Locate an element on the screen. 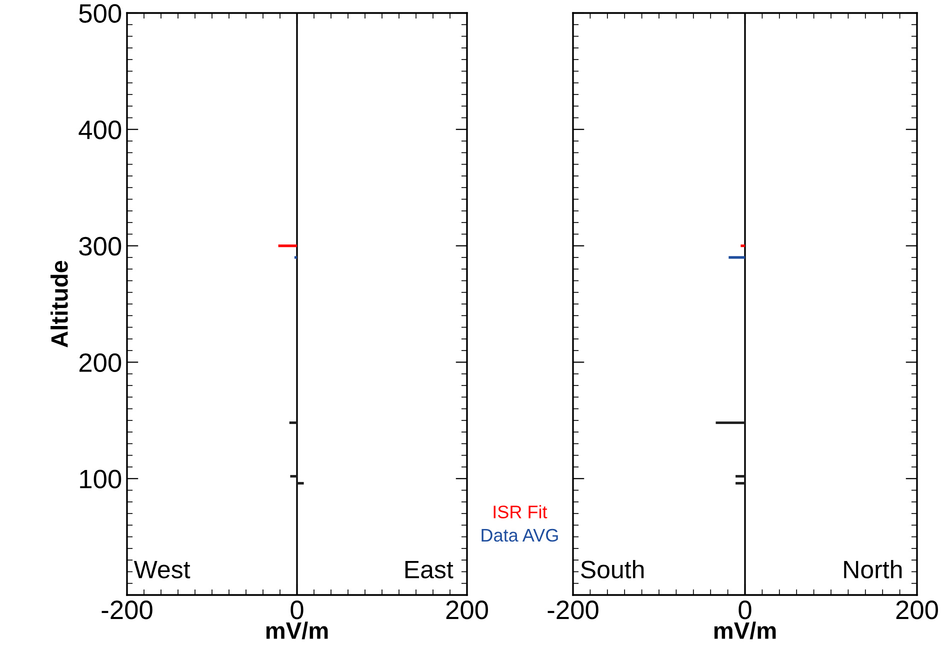 The height and width of the screenshot is (668, 948). annotation: East is located at coordinates (429, 569).